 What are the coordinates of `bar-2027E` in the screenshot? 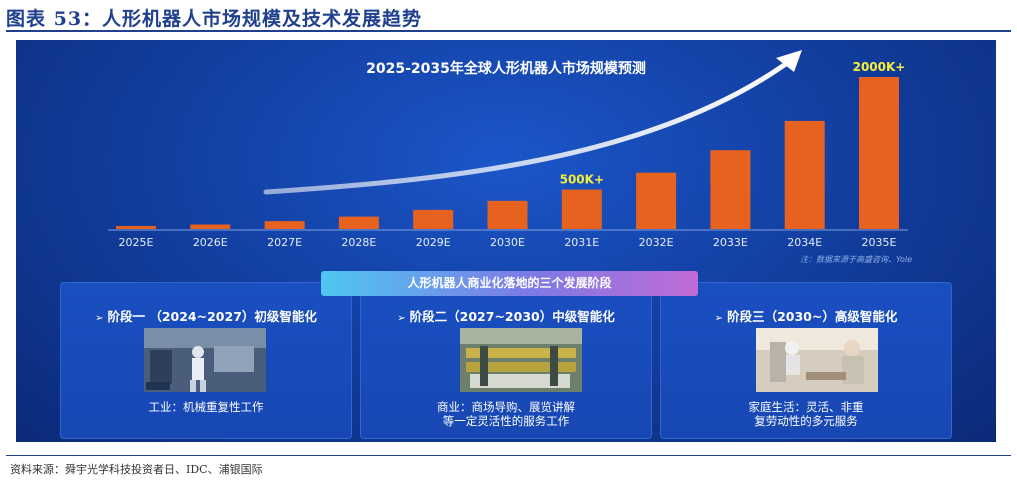 It's located at (284, 225).